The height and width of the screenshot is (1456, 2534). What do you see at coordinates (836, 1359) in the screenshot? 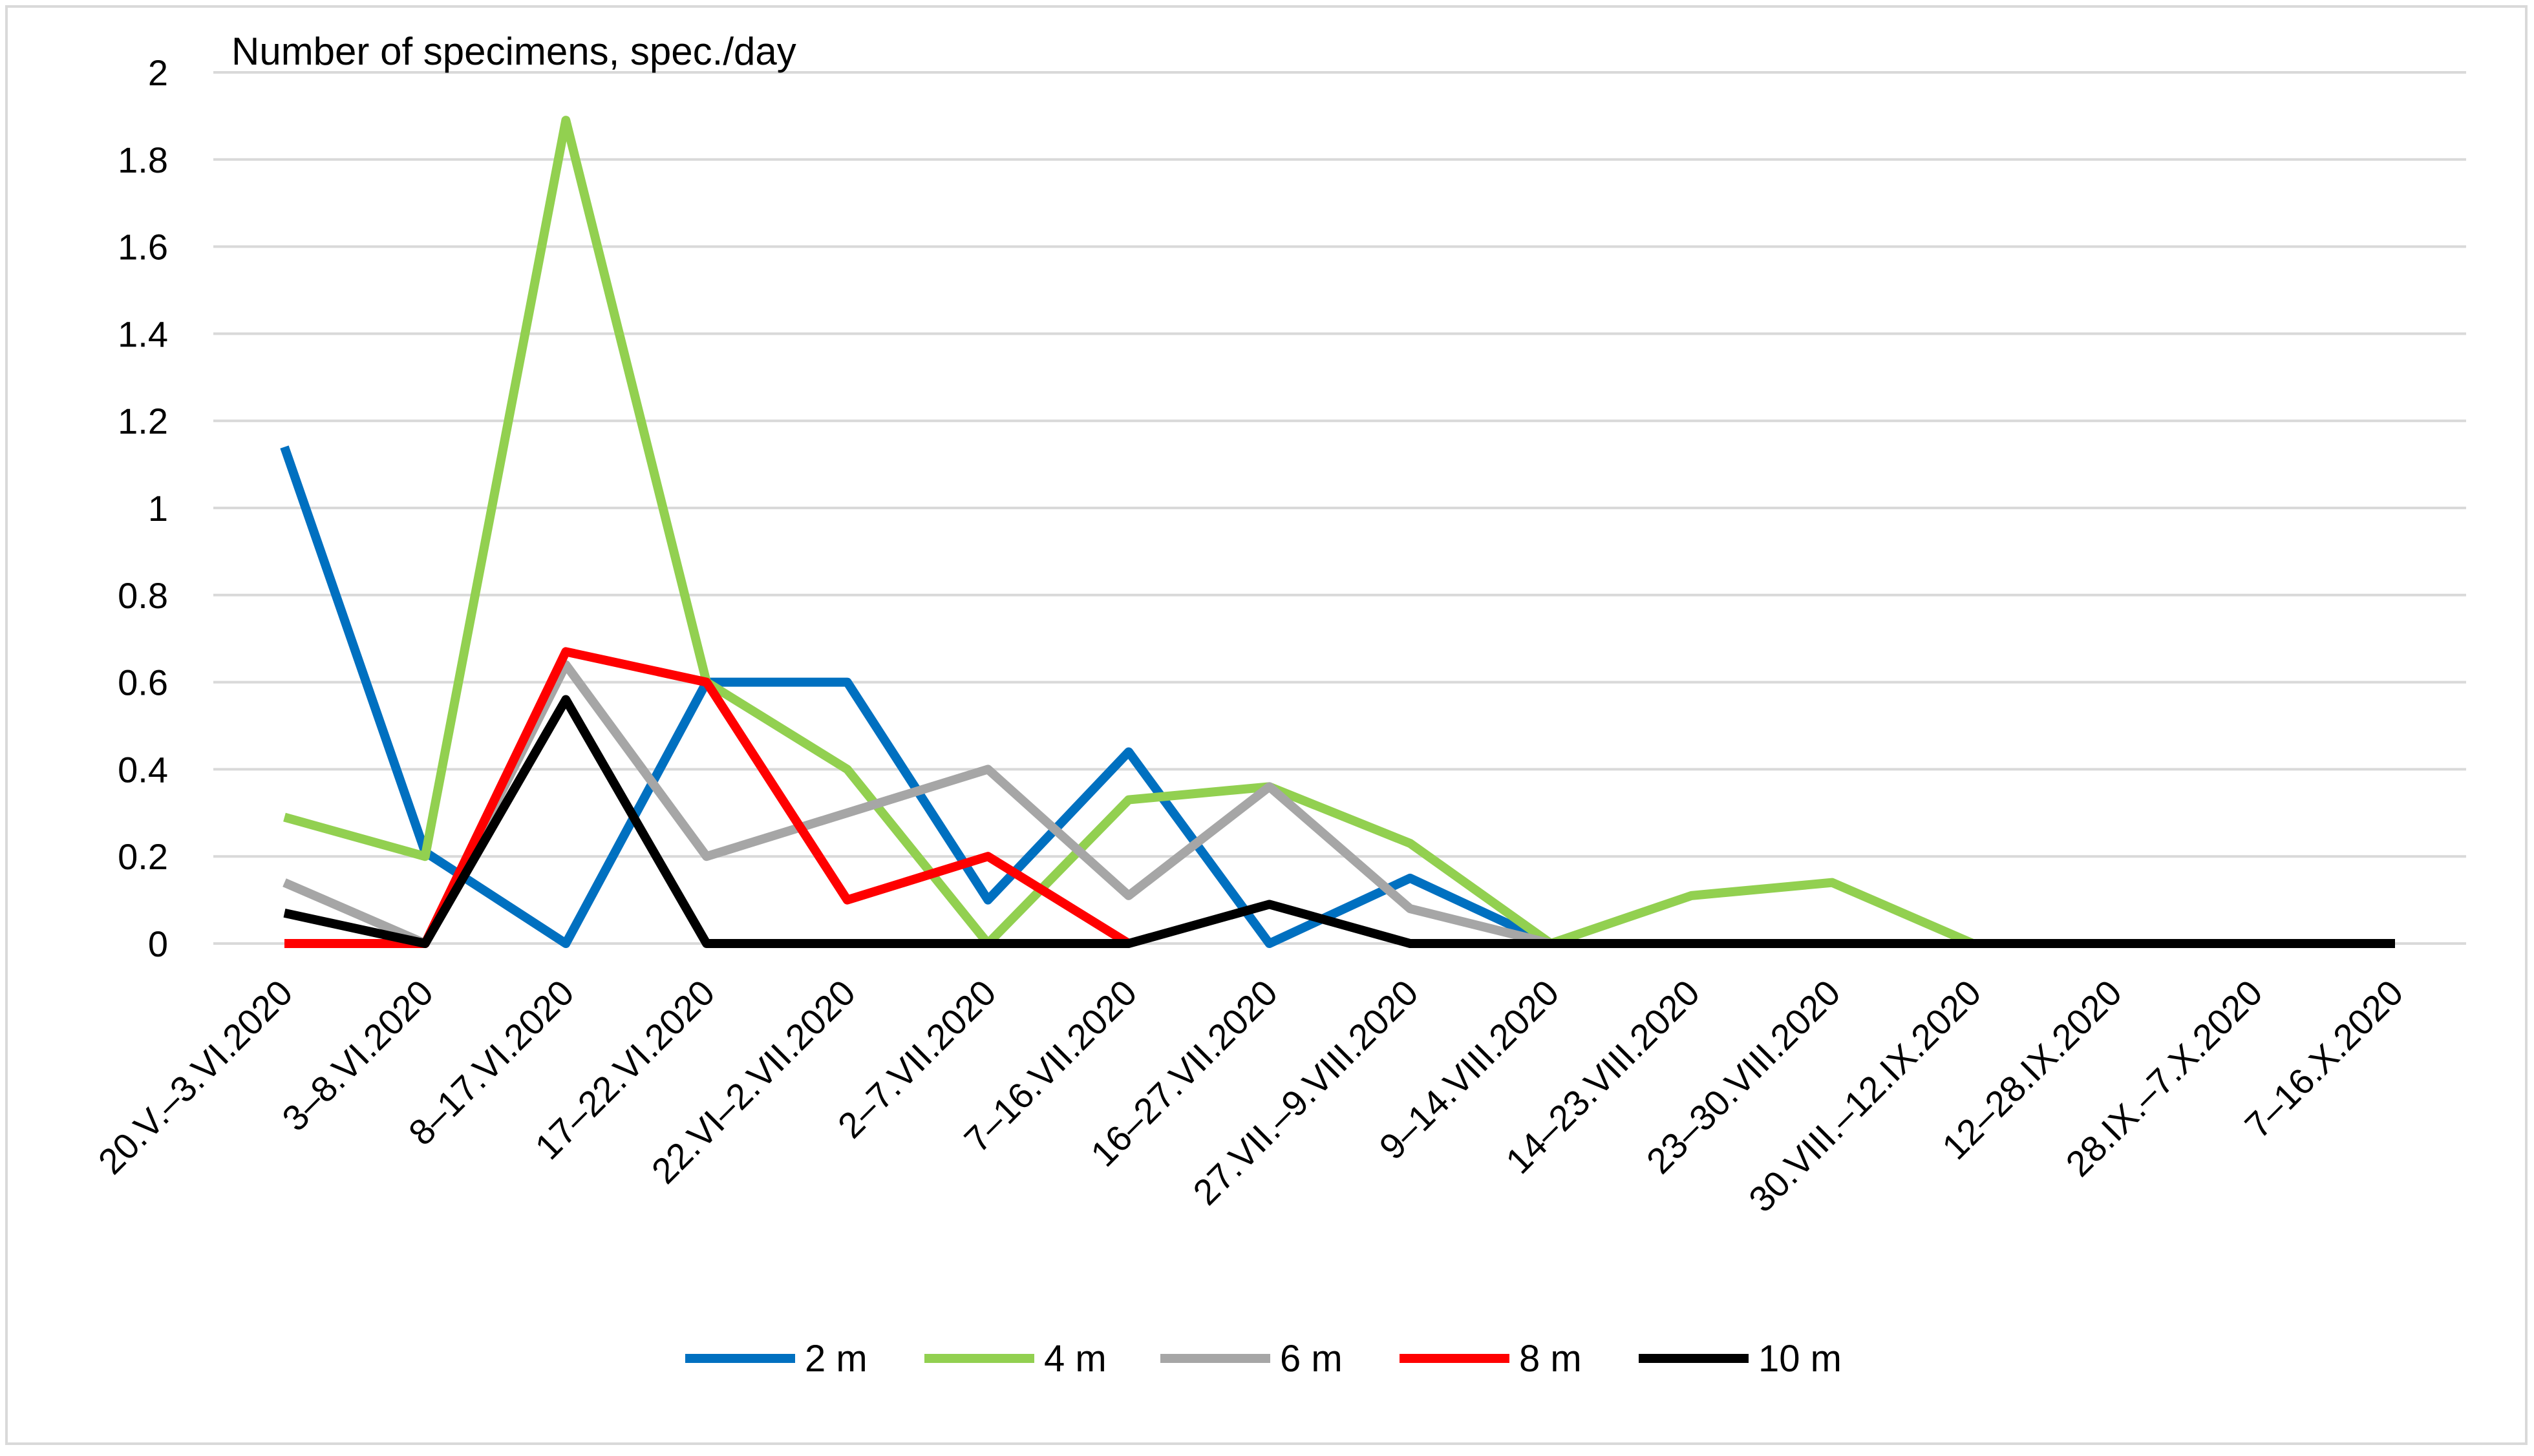
I see `legend-label: 2 m` at bounding box center [836, 1359].